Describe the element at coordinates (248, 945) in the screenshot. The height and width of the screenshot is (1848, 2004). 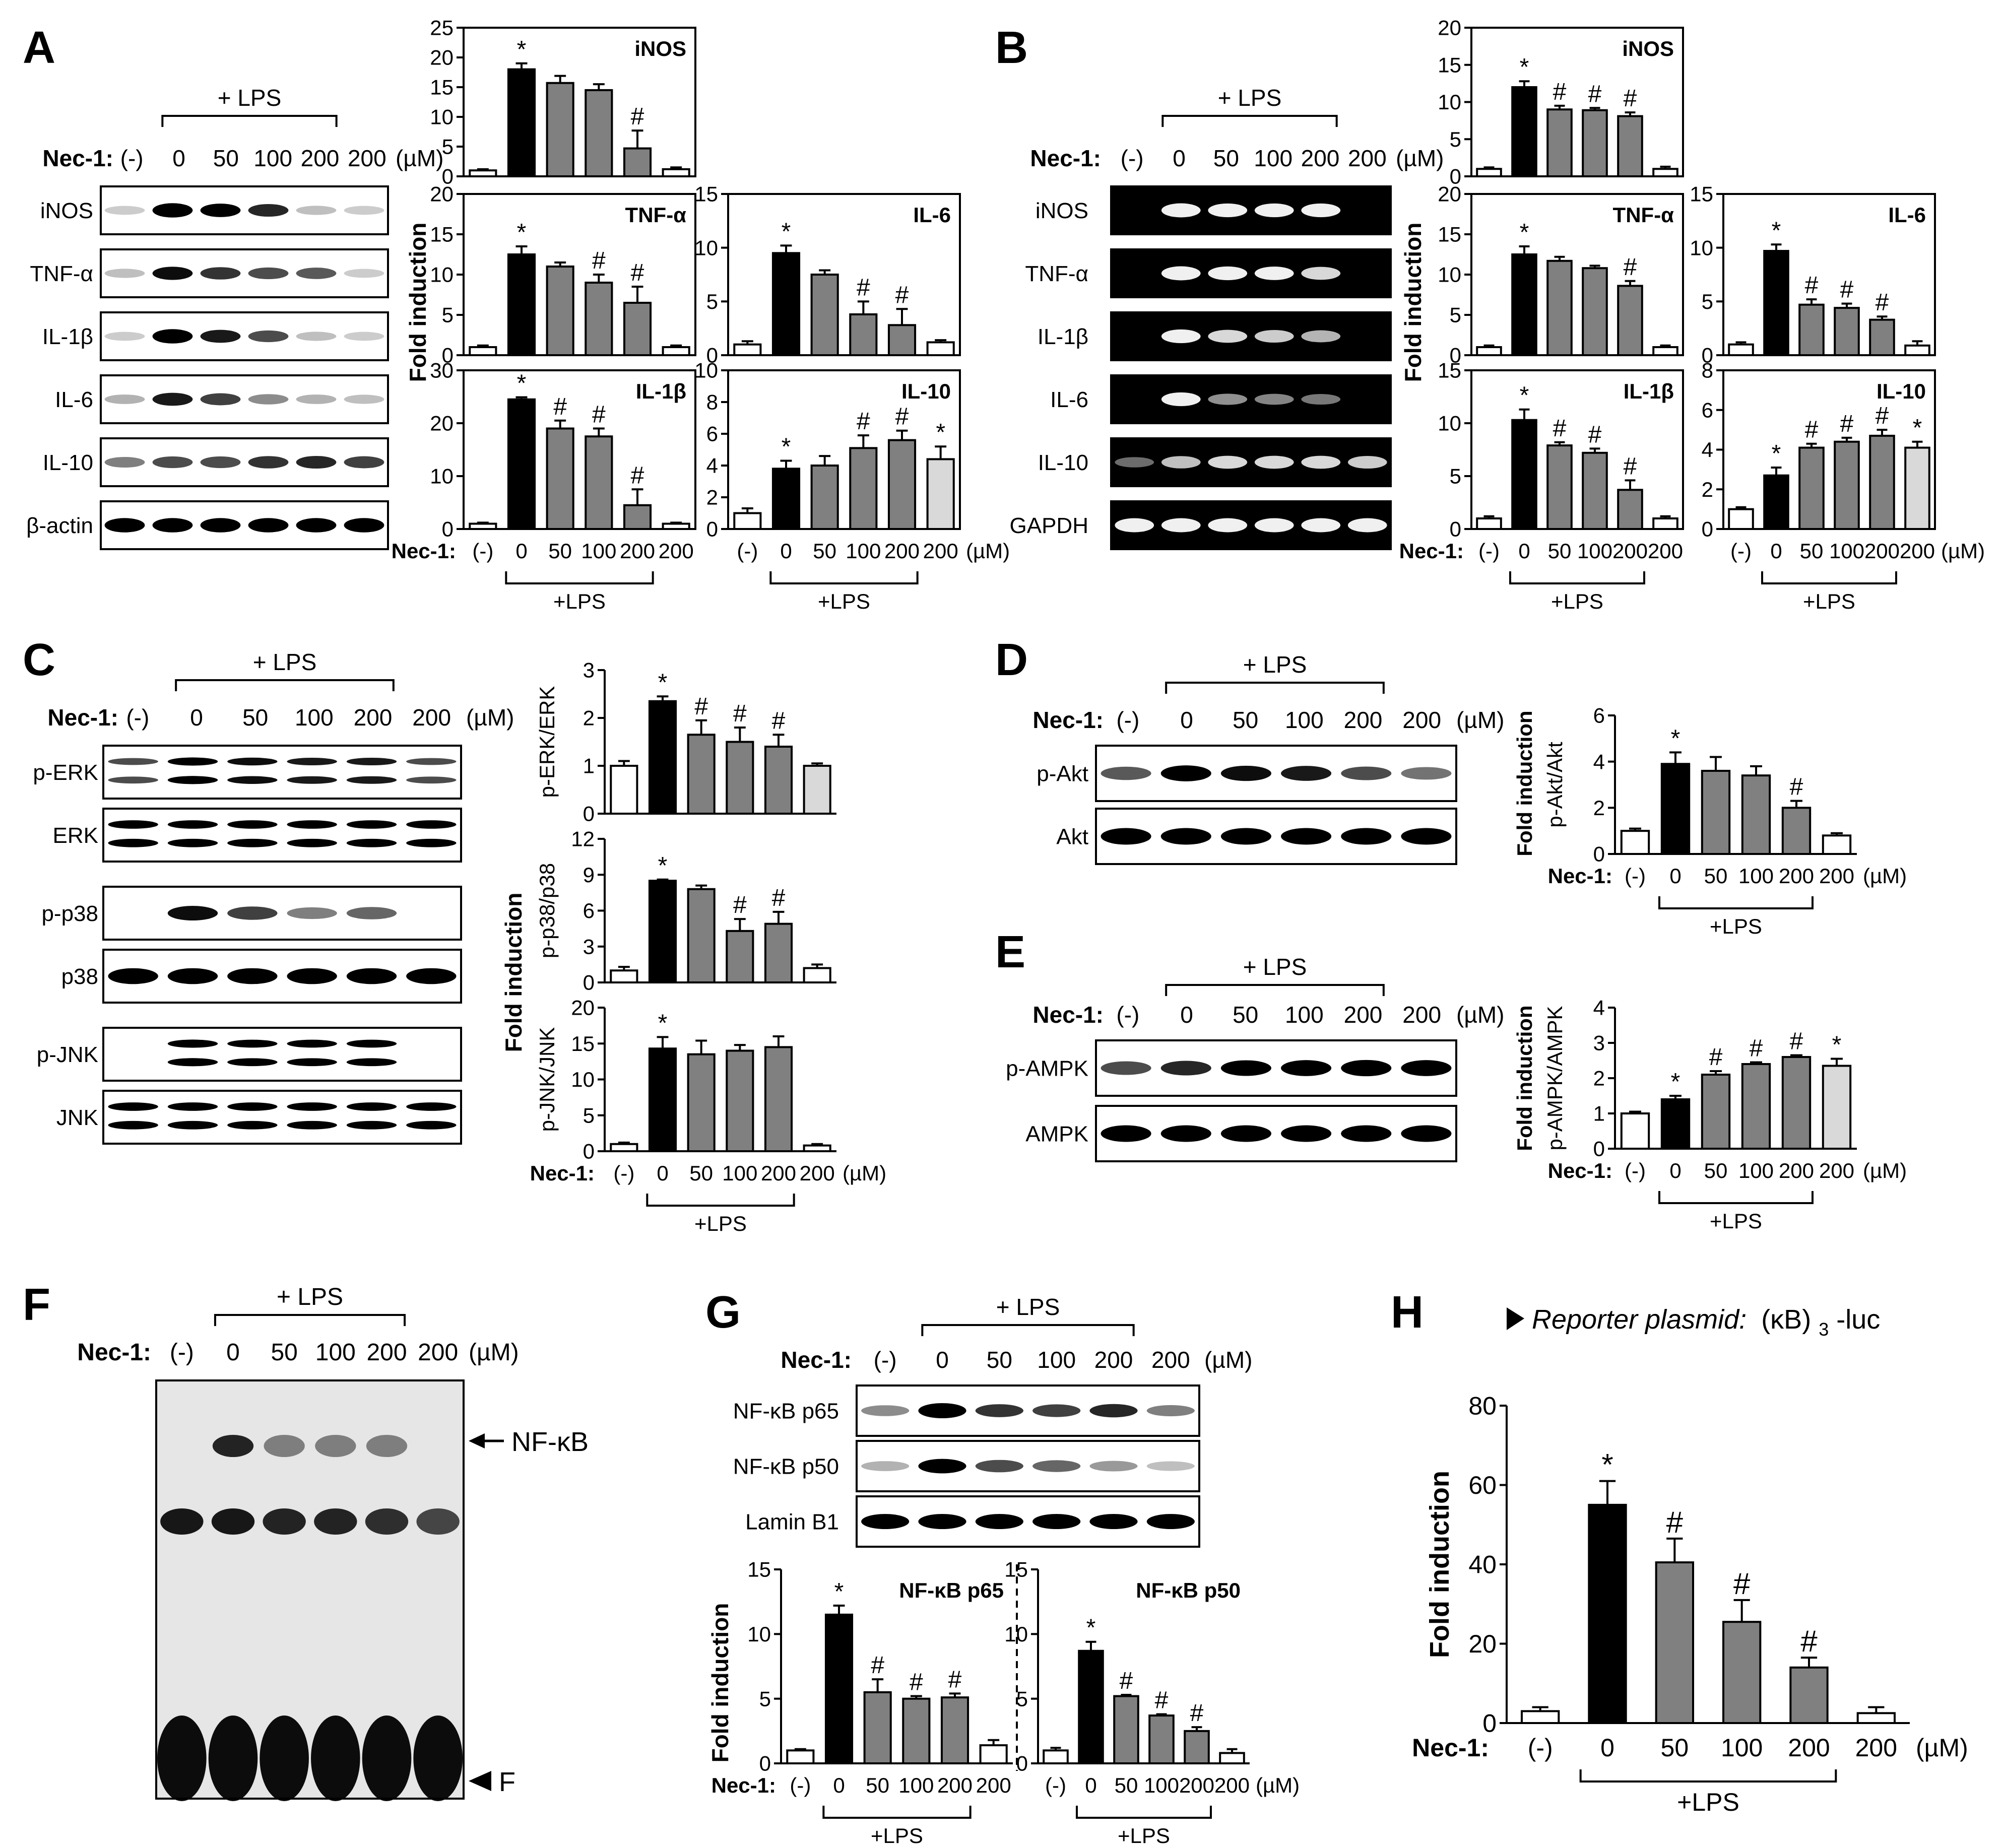
I see `blot-c: p-ERK ERK p-p38 p38 p-JNK JNK` at that location.